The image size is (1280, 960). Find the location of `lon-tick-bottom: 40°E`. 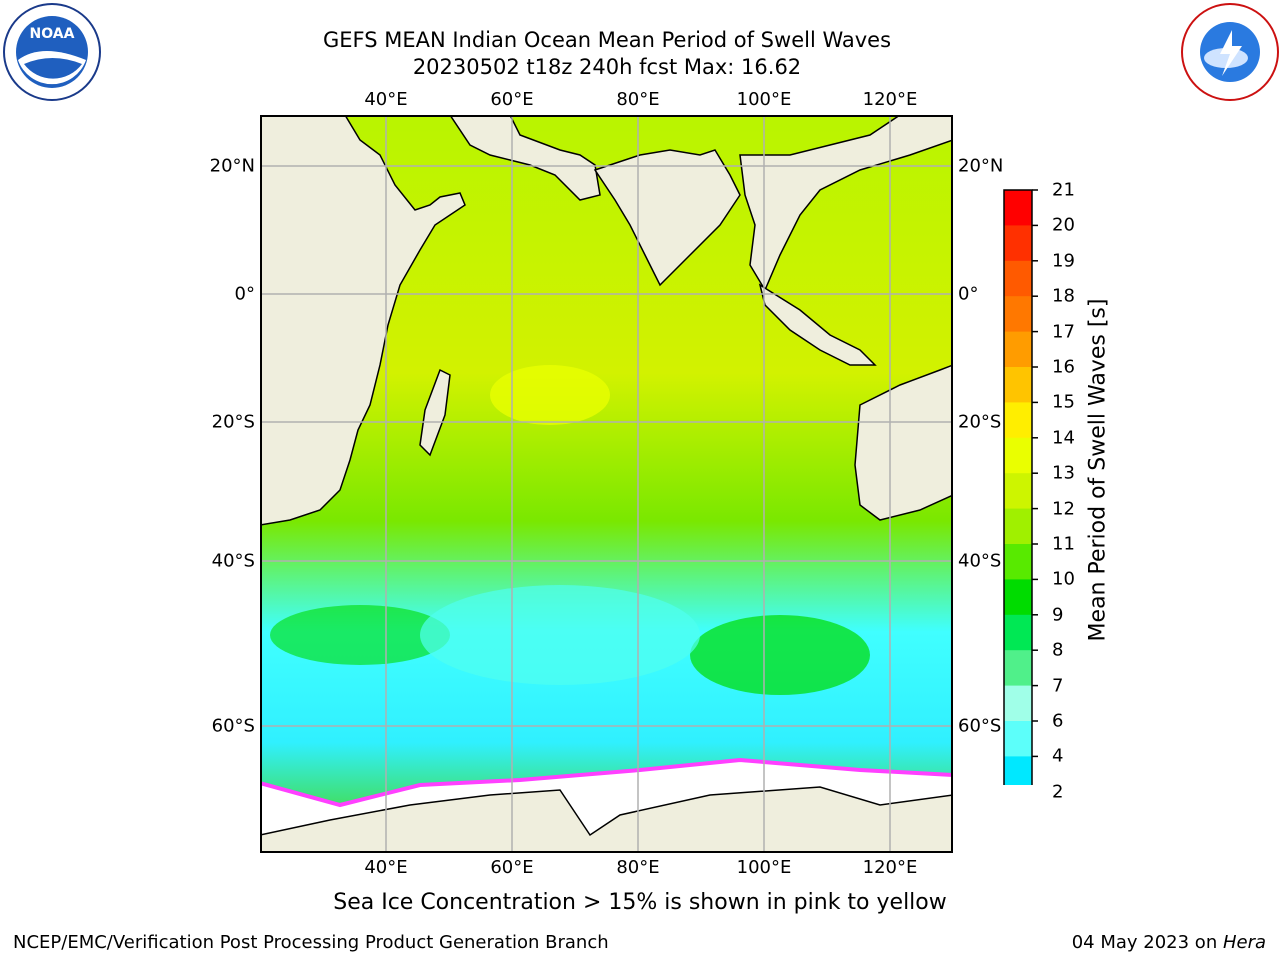

lon-tick-bottom: 40°E is located at coordinates (386, 867).